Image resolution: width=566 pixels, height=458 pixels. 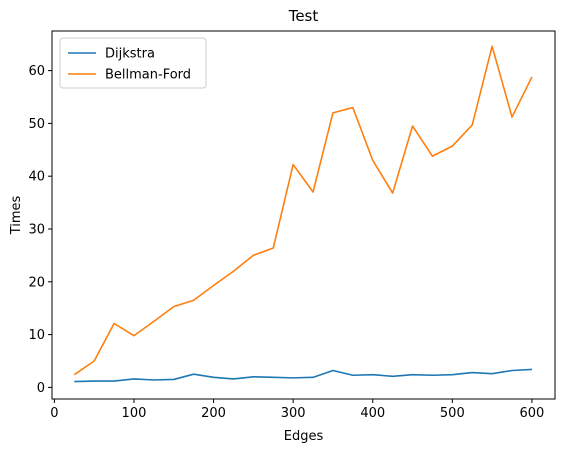 What do you see at coordinates (303, 16) in the screenshot?
I see `chart-title: Test` at bounding box center [303, 16].